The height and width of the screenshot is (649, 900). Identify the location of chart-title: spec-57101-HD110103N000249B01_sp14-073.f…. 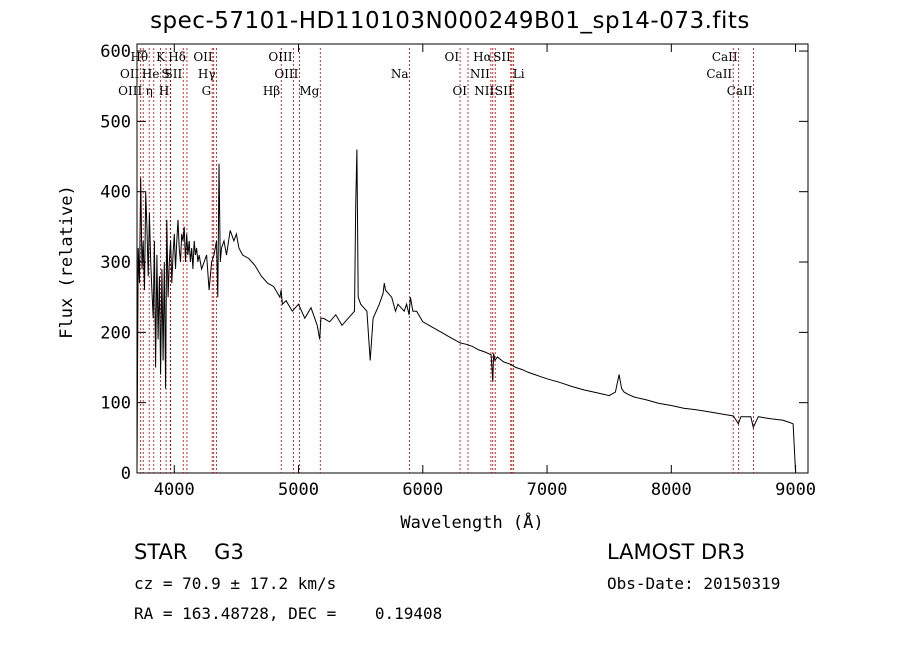
(450, 21).